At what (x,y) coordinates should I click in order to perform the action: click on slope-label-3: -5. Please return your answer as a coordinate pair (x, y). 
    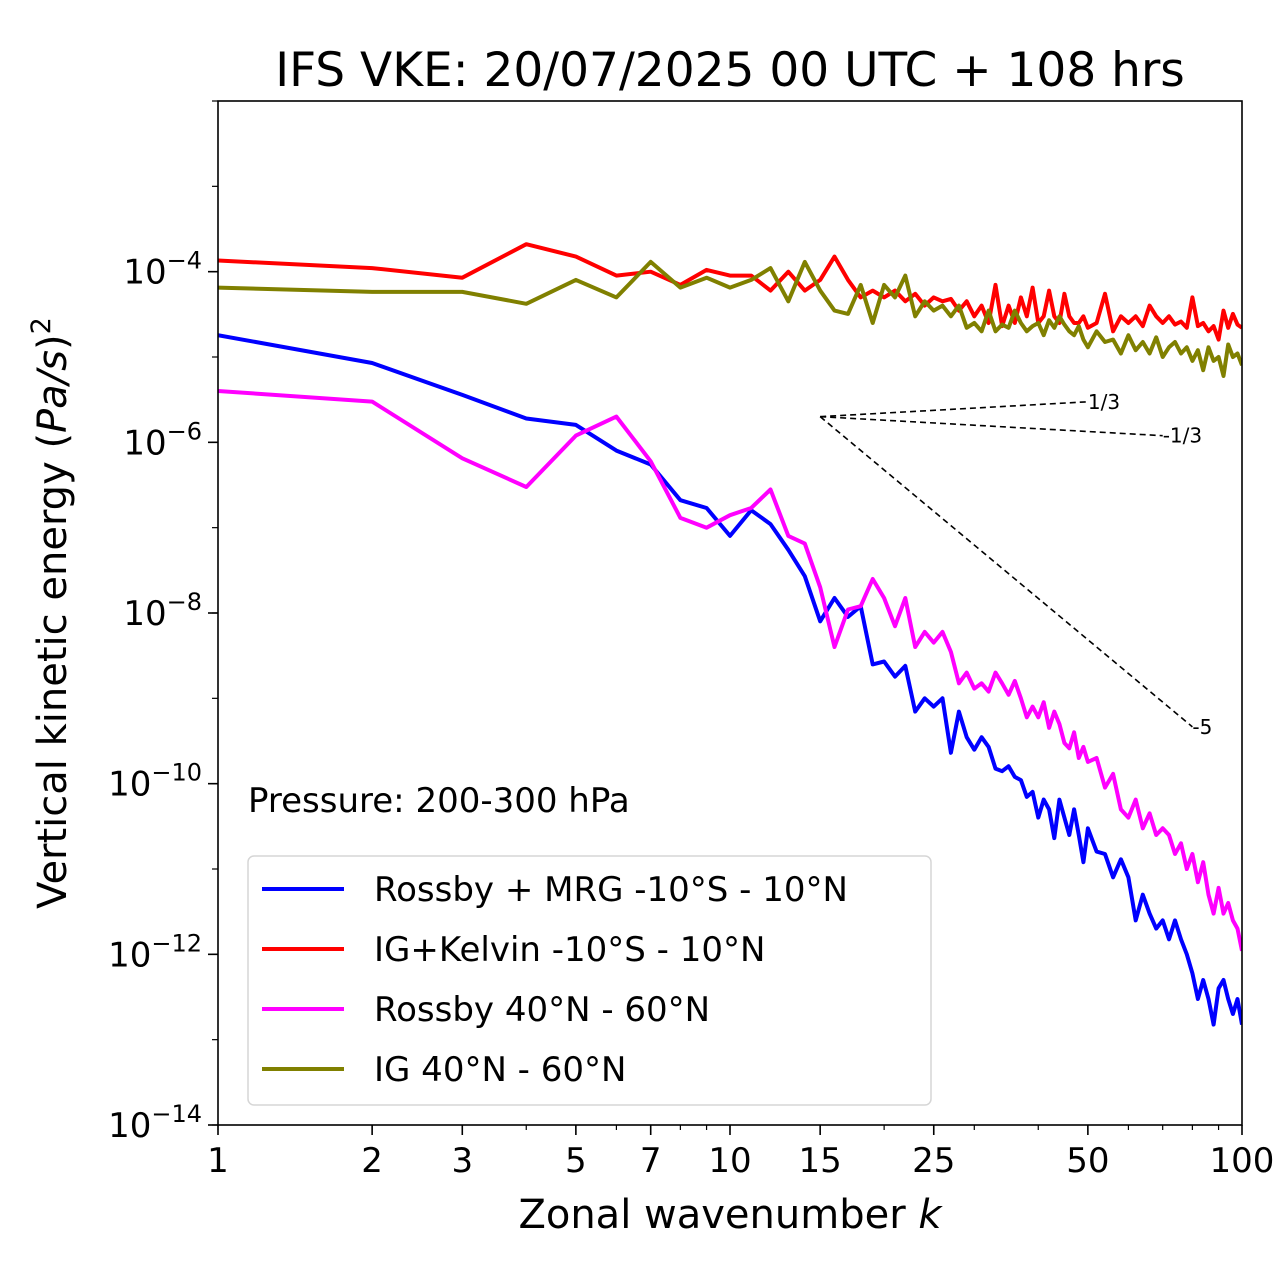
    Looking at the image, I should click on (1202, 727).